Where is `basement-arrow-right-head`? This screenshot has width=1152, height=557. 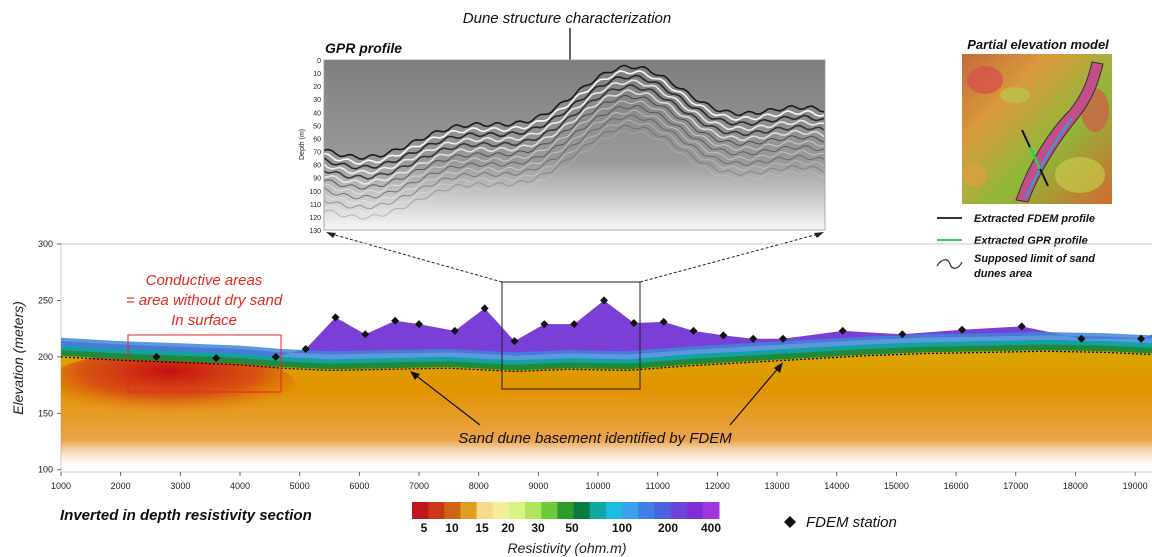 basement-arrow-right-head is located at coordinates (778, 367).